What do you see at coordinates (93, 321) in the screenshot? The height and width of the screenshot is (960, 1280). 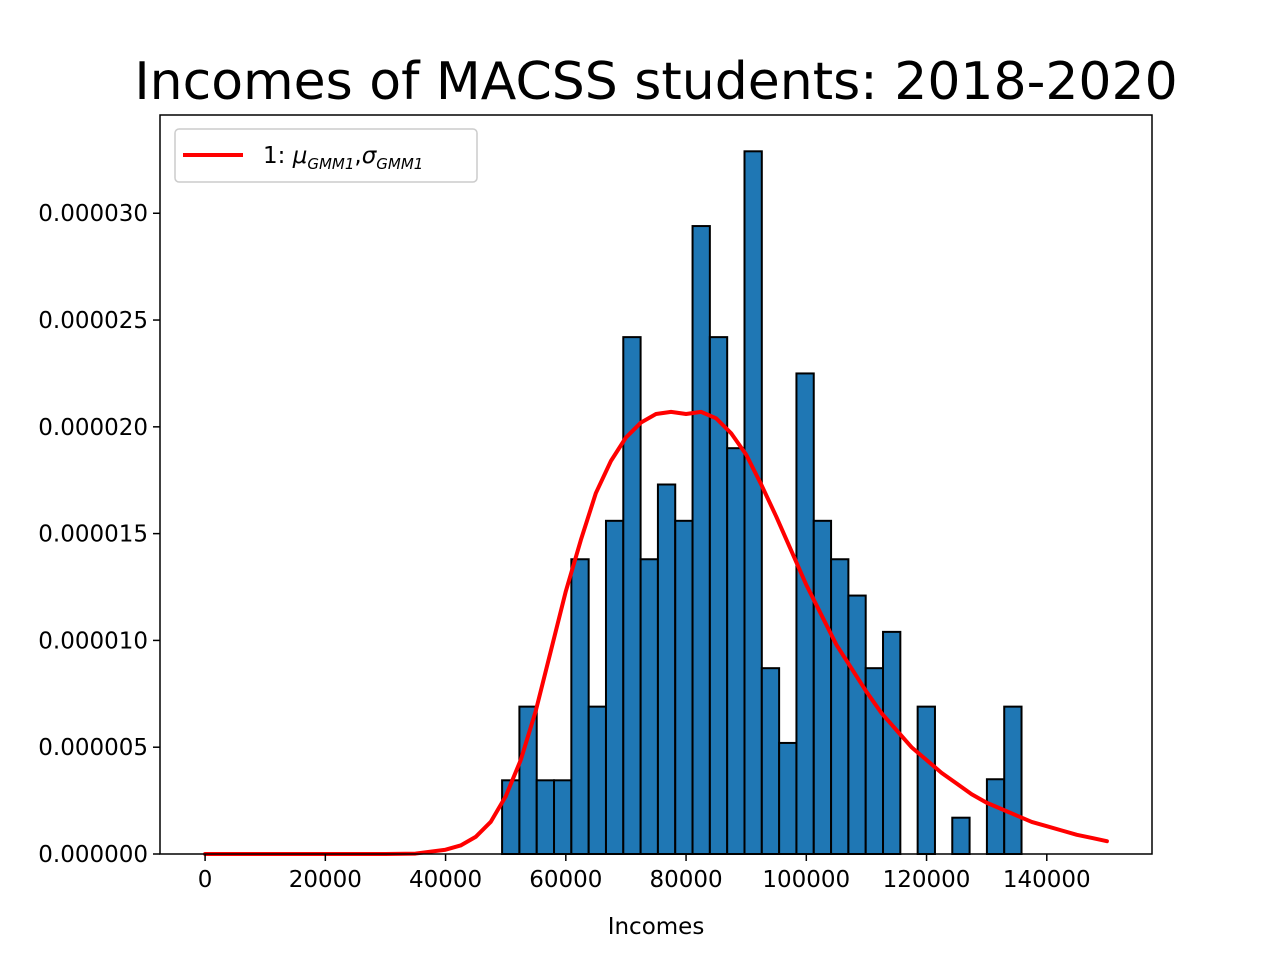 I see `y-tick-label: 0.000025` at bounding box center [93, 321].